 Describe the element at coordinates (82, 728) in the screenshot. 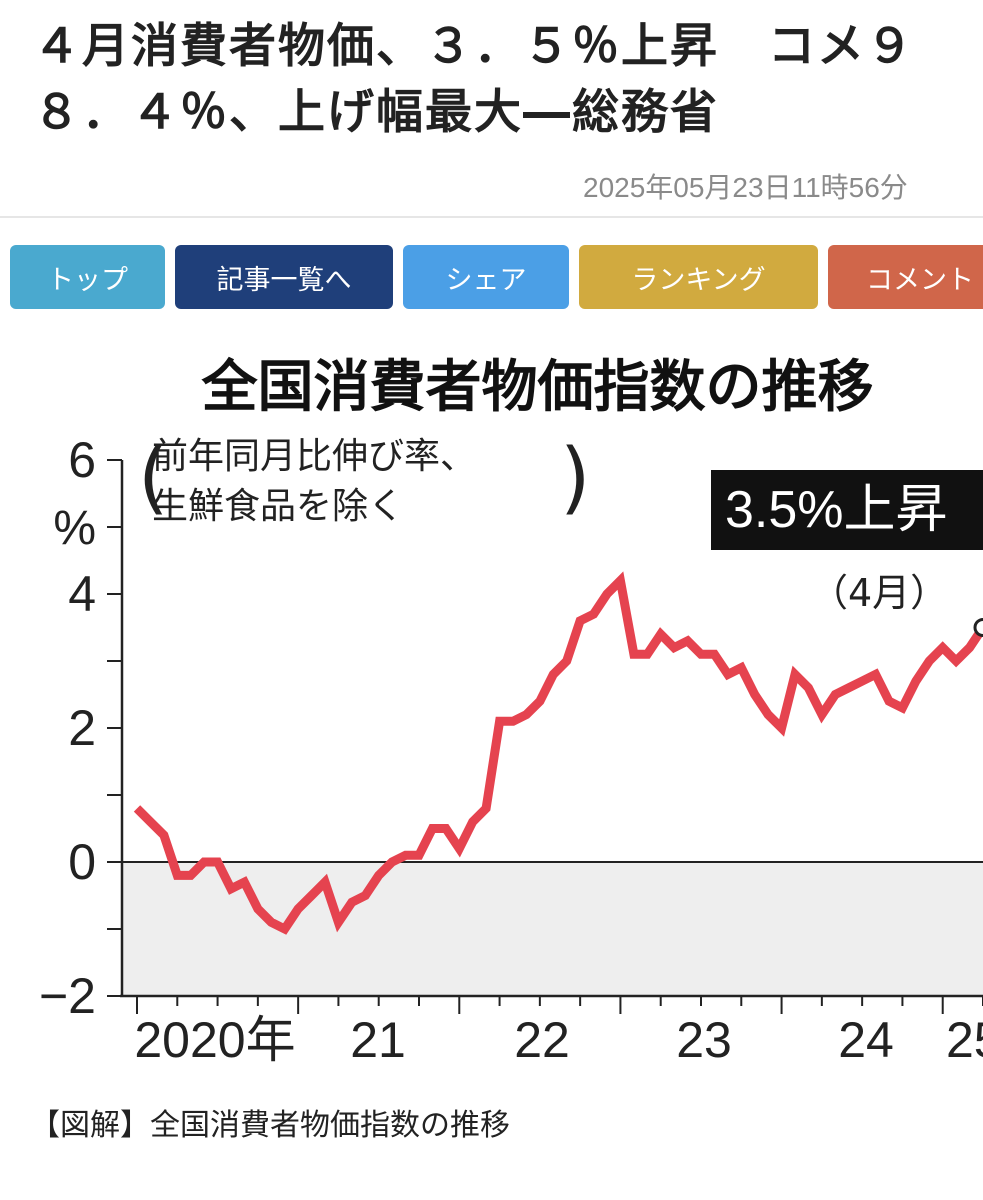

I see `y-tick-label: 2` at that location.